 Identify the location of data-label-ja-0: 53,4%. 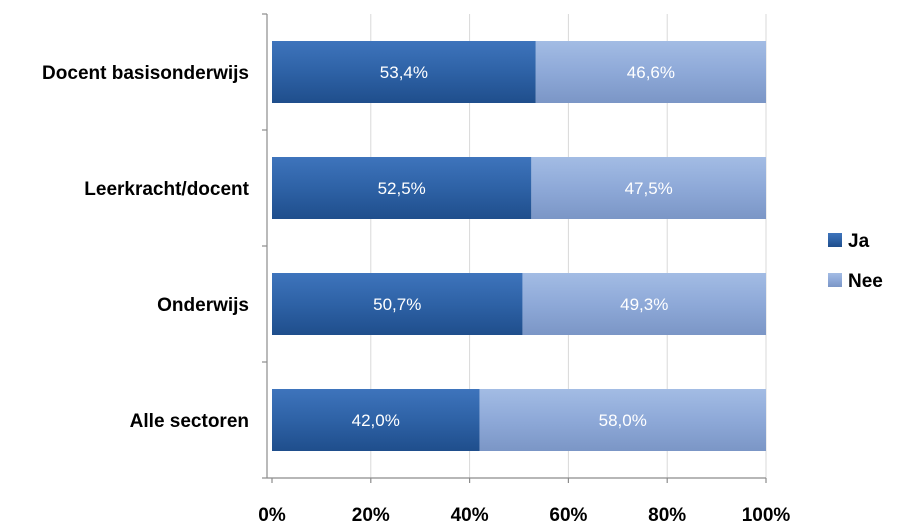
(404, 72).